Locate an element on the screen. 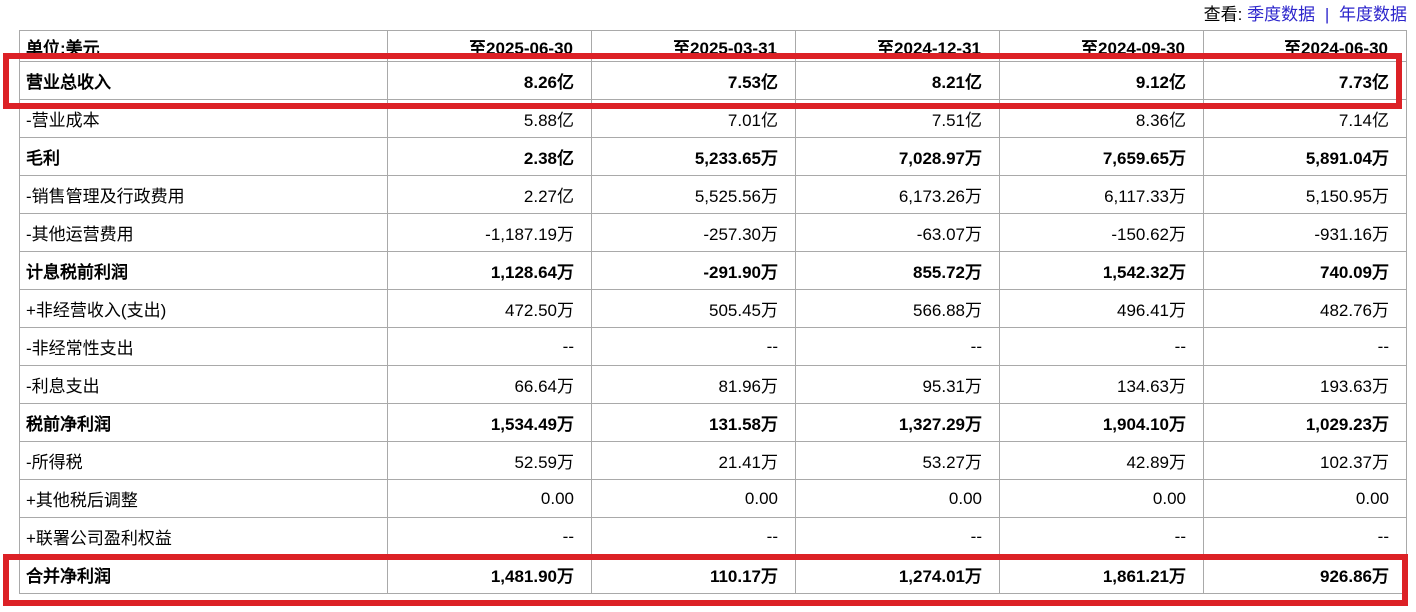 The image size is (1416, 612). cell-value: 496.41万 is located at coordinates (1101, 308).